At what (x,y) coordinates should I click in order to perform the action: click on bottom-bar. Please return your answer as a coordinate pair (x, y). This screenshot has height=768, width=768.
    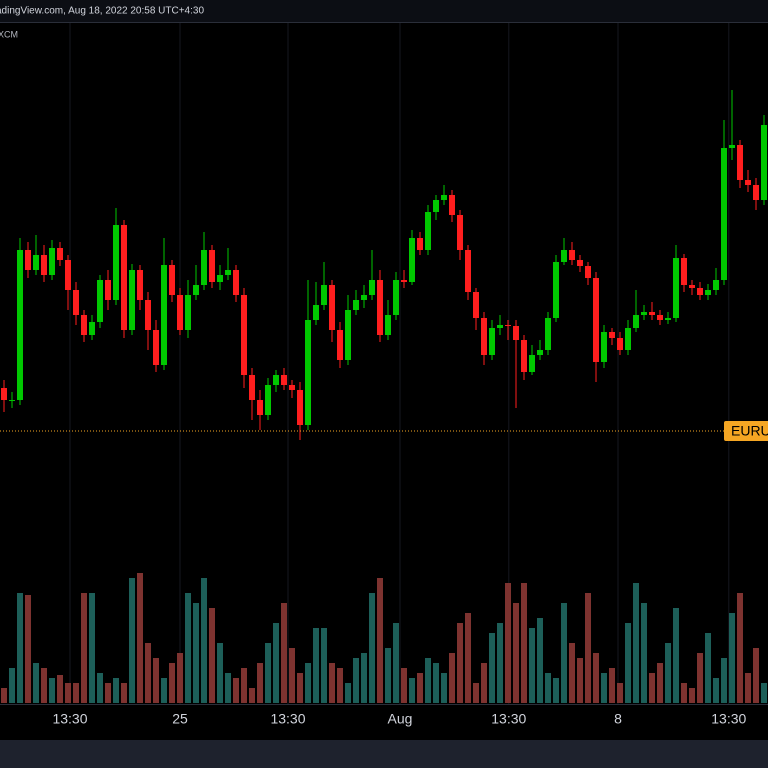
    Looking at the image, I should click on (384, 754).